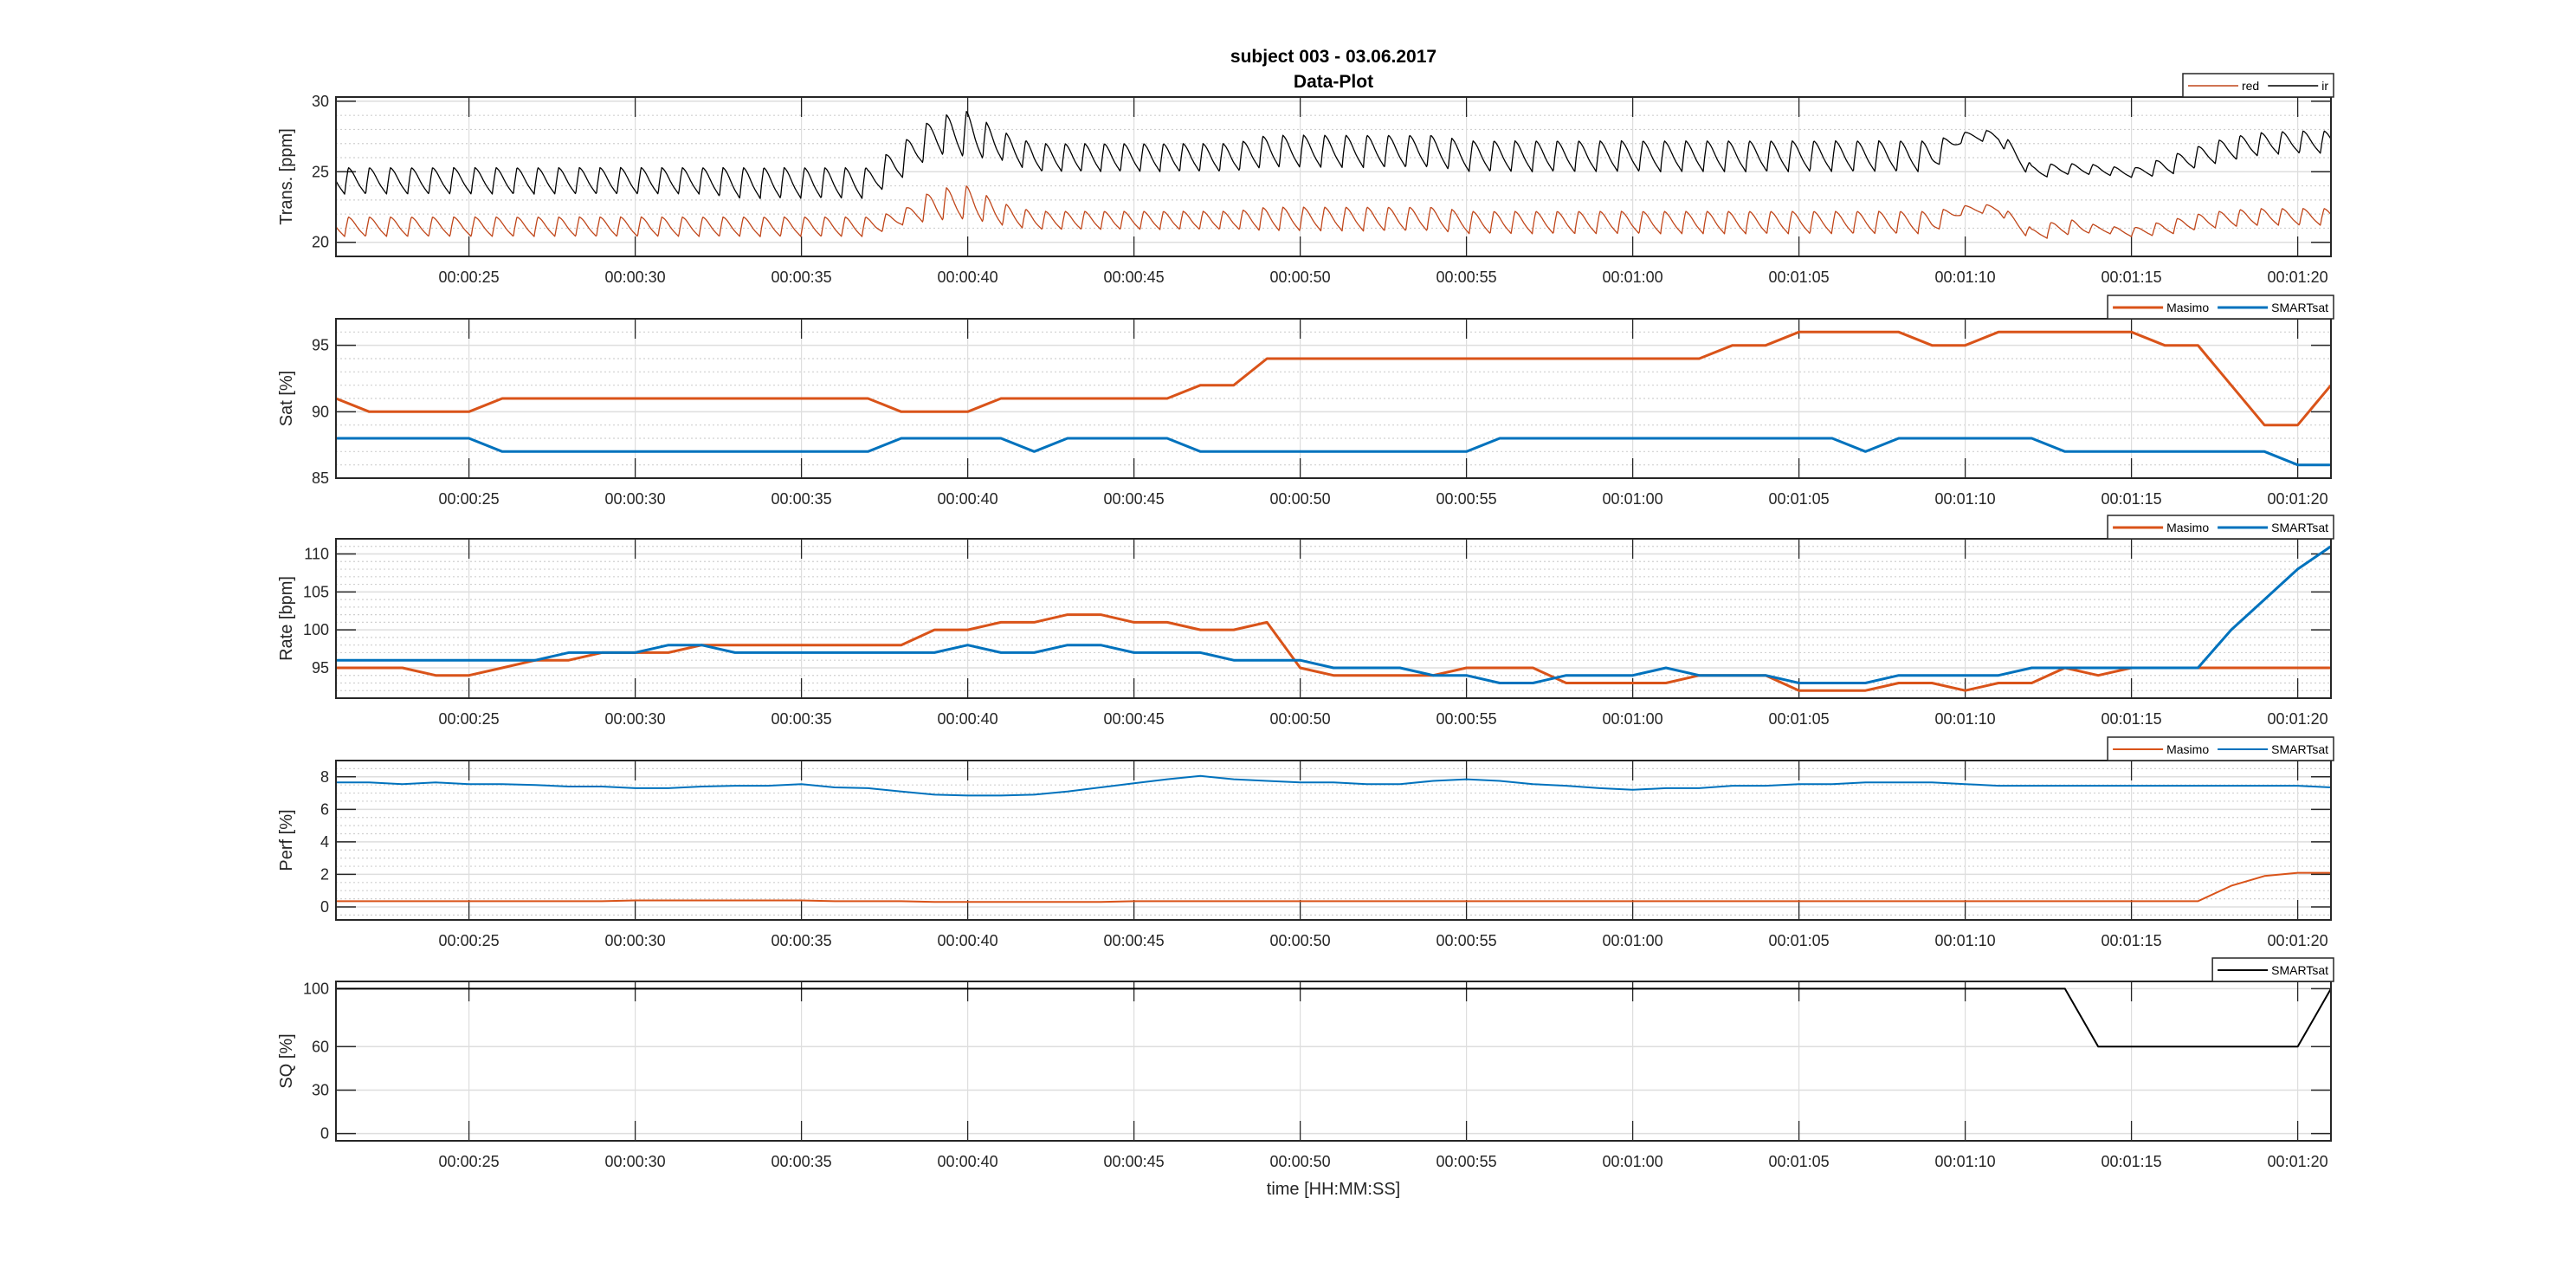 This screenshot has width=2576, height=1282. What do you see at coordinates (324, 842) in the screenshot?
I see `y-tick-label: 4` at bounding box center [324, 842].